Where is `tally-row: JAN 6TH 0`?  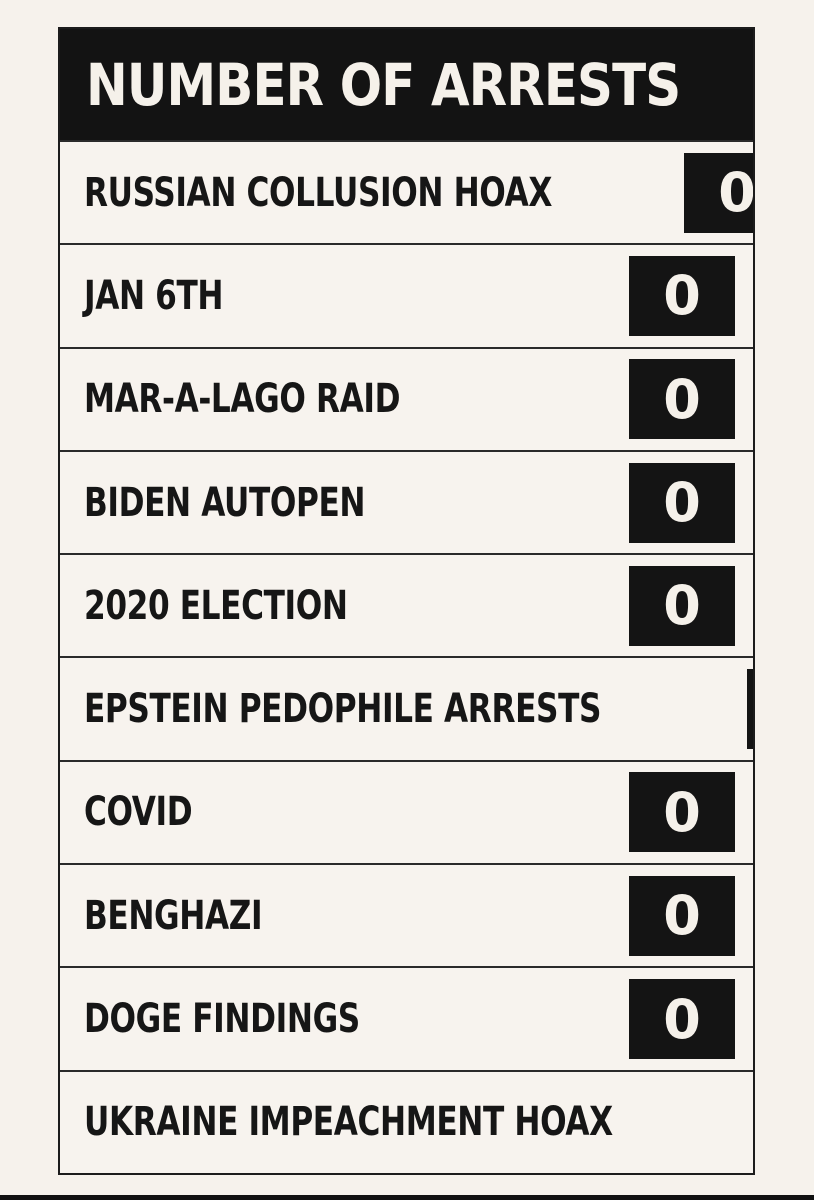
tally-row: JAN 6TH 0 is located at coordinates (406, 294).